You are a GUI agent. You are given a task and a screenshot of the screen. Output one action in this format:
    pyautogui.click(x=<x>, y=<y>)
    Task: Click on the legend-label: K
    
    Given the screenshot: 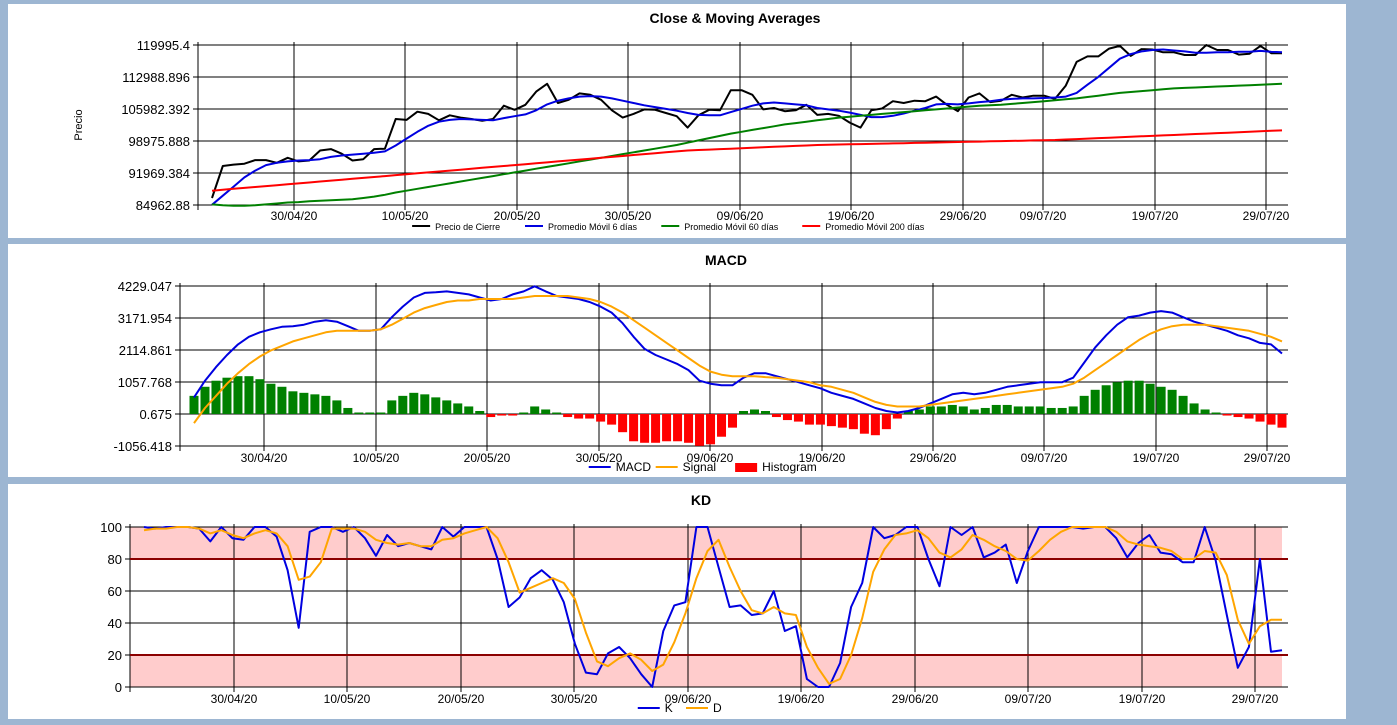 What is the action you would take?
    pyautogui.click(x=669, y=708)
    